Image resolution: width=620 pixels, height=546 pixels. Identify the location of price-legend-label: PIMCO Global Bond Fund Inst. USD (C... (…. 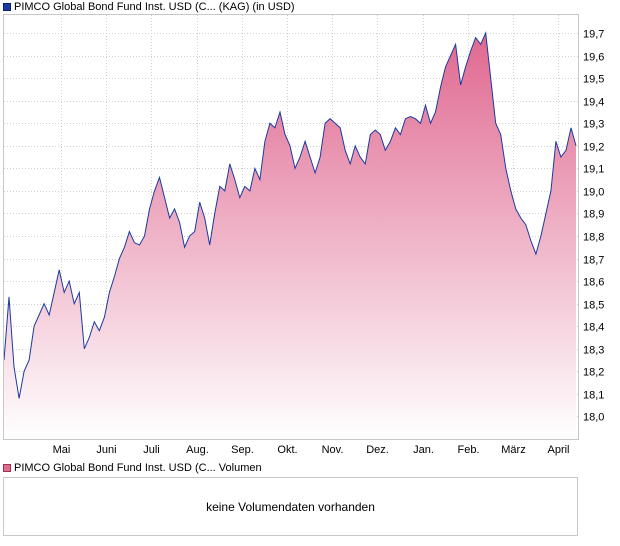
(154, 7).